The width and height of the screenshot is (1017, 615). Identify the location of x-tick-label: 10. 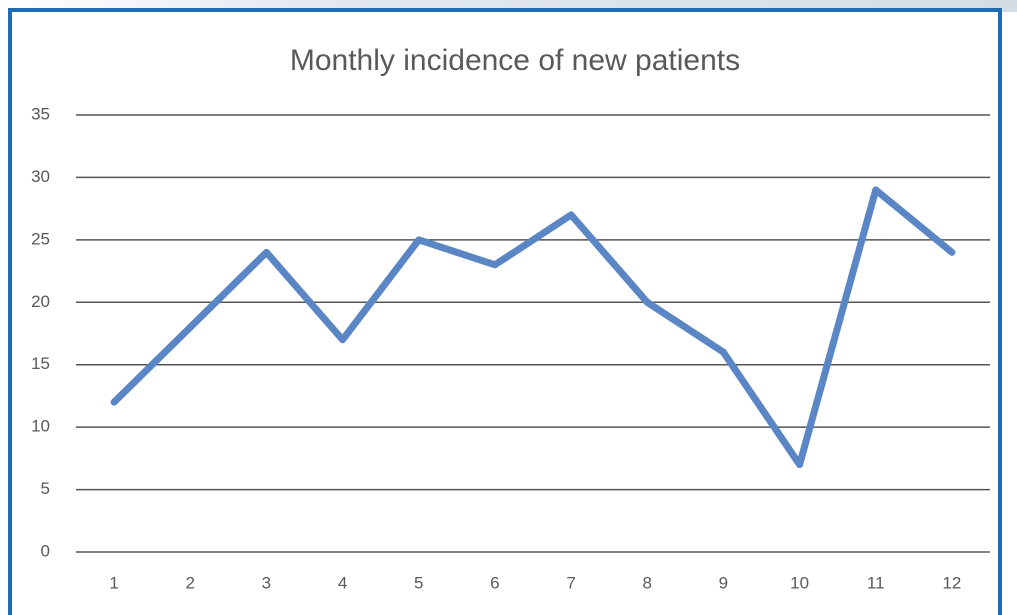
(799, 582).